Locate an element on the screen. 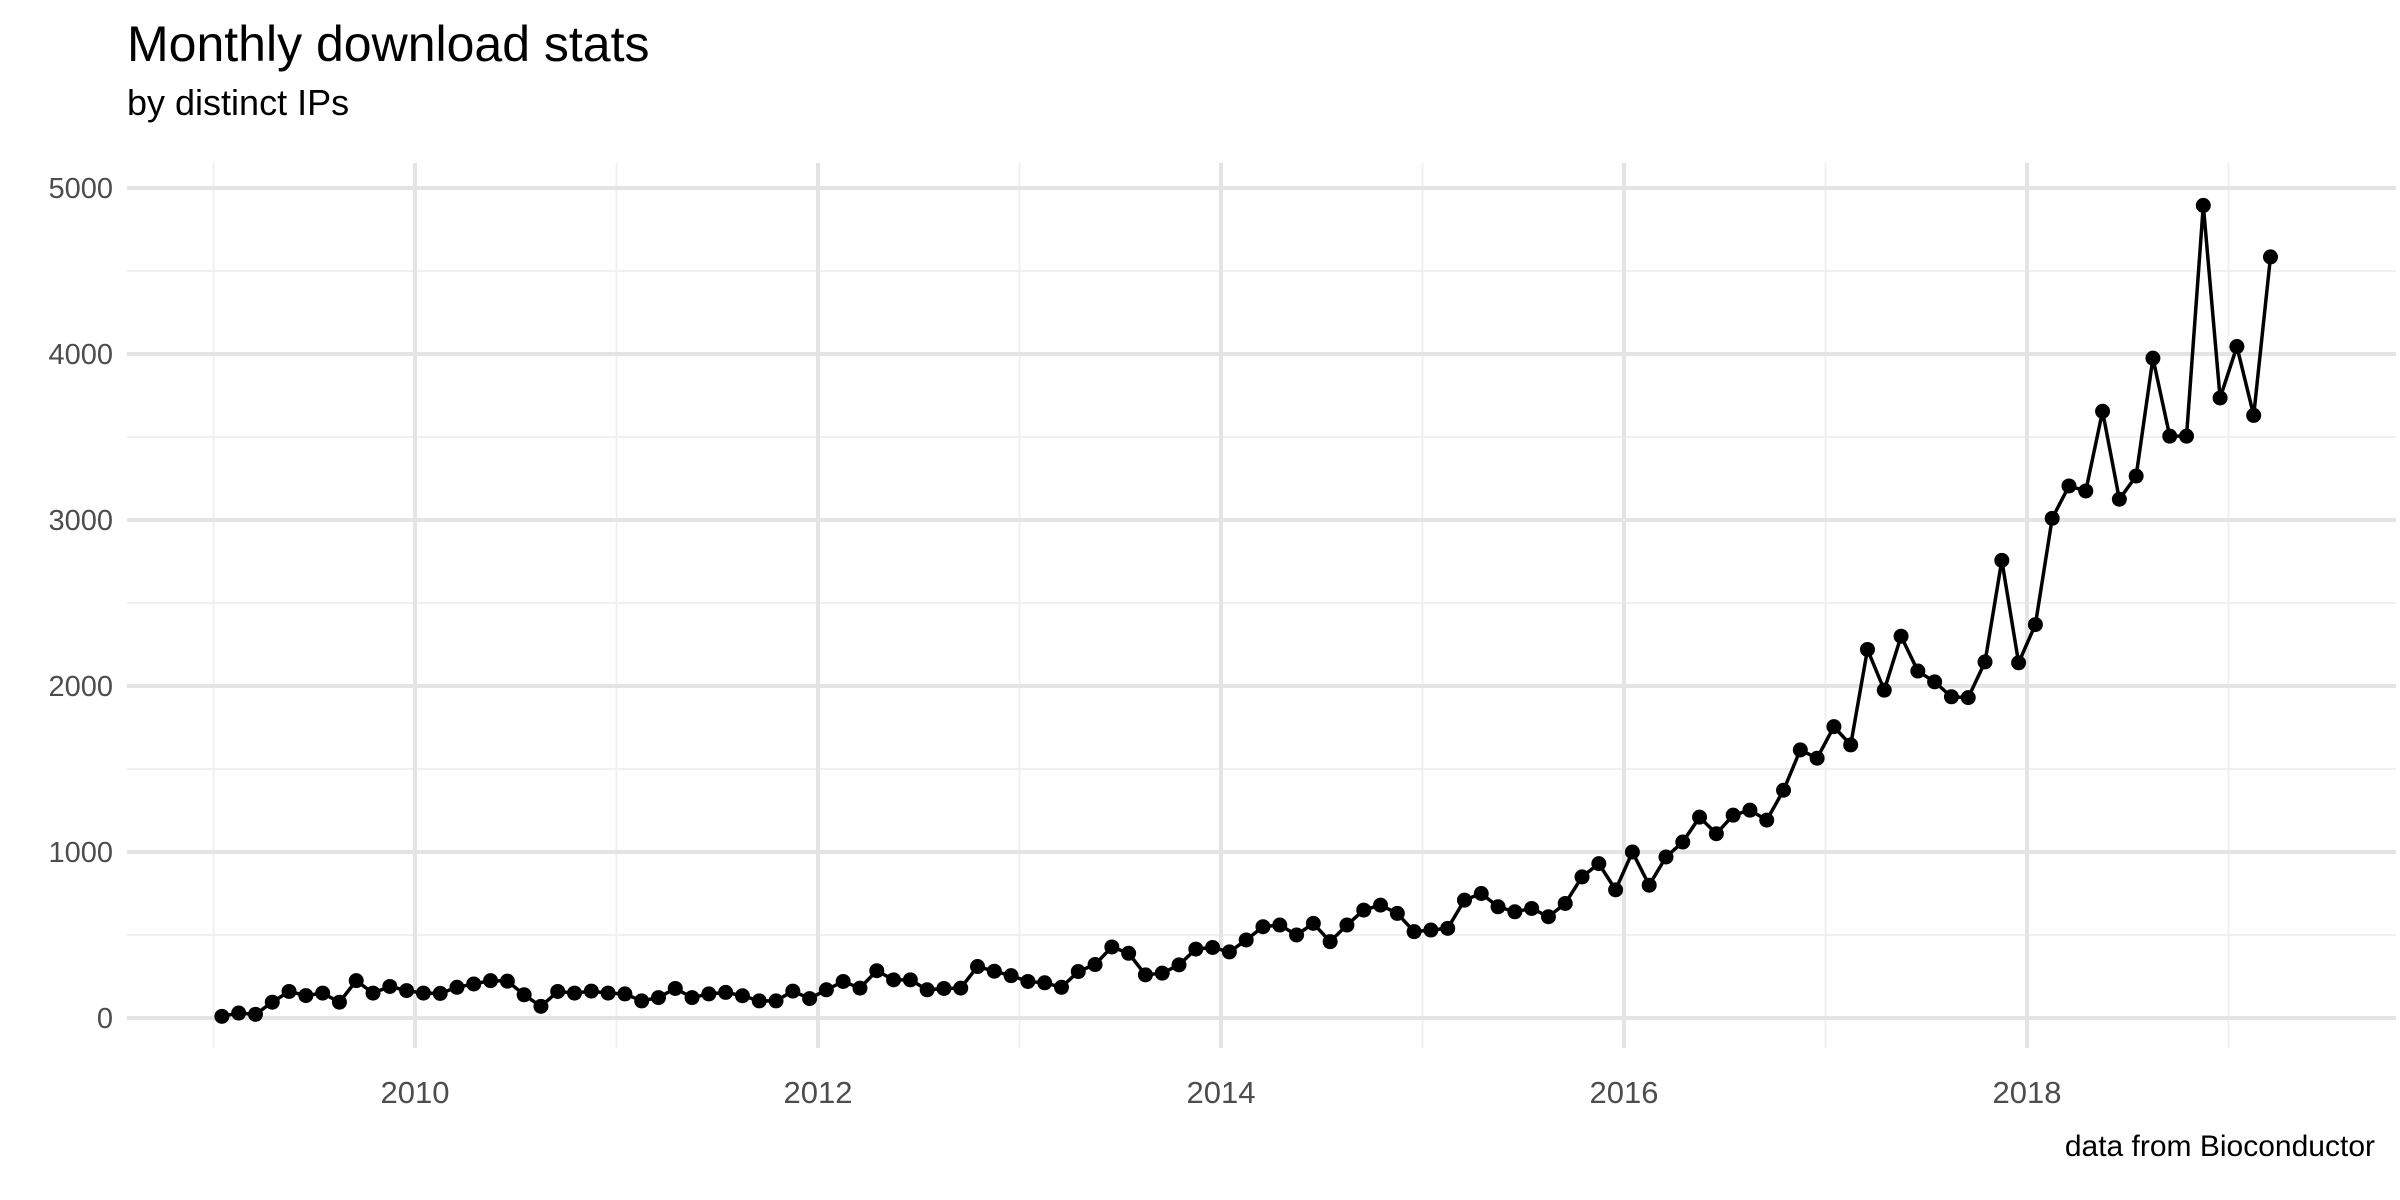  x-axis-tick-label: 2014 is located at coordinates (1221, 1092).